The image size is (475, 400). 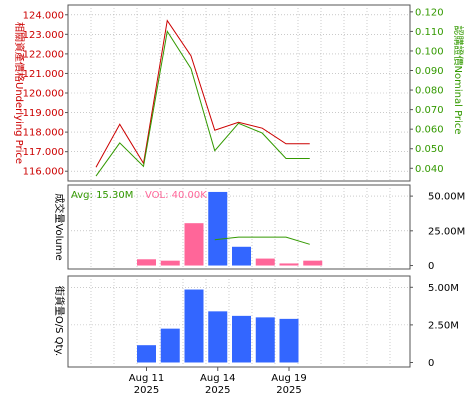 I want to click on right-tick-label: 0.080, so click(x=429, y=91).